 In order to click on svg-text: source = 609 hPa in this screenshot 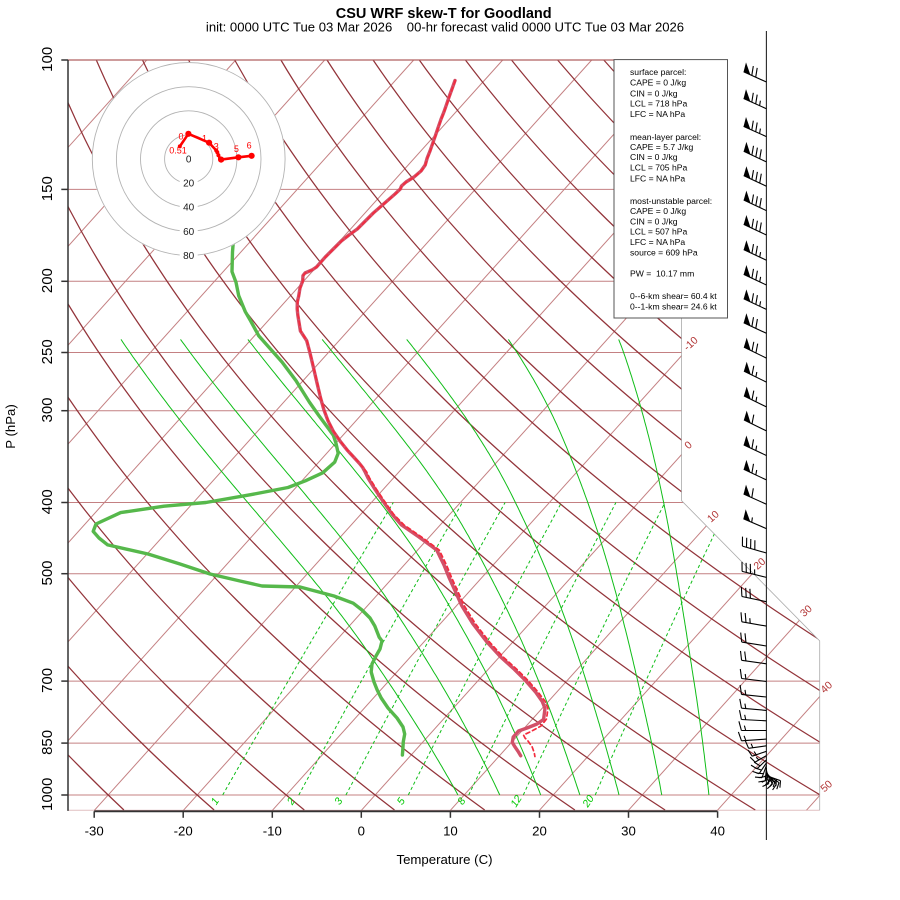, I will do `click(664, 253)`.